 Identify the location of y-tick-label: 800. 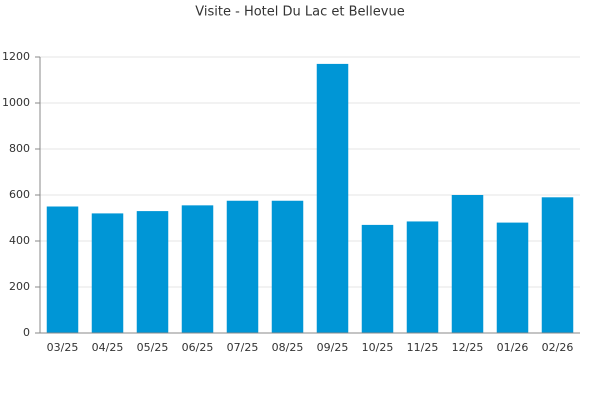
(19, 148).